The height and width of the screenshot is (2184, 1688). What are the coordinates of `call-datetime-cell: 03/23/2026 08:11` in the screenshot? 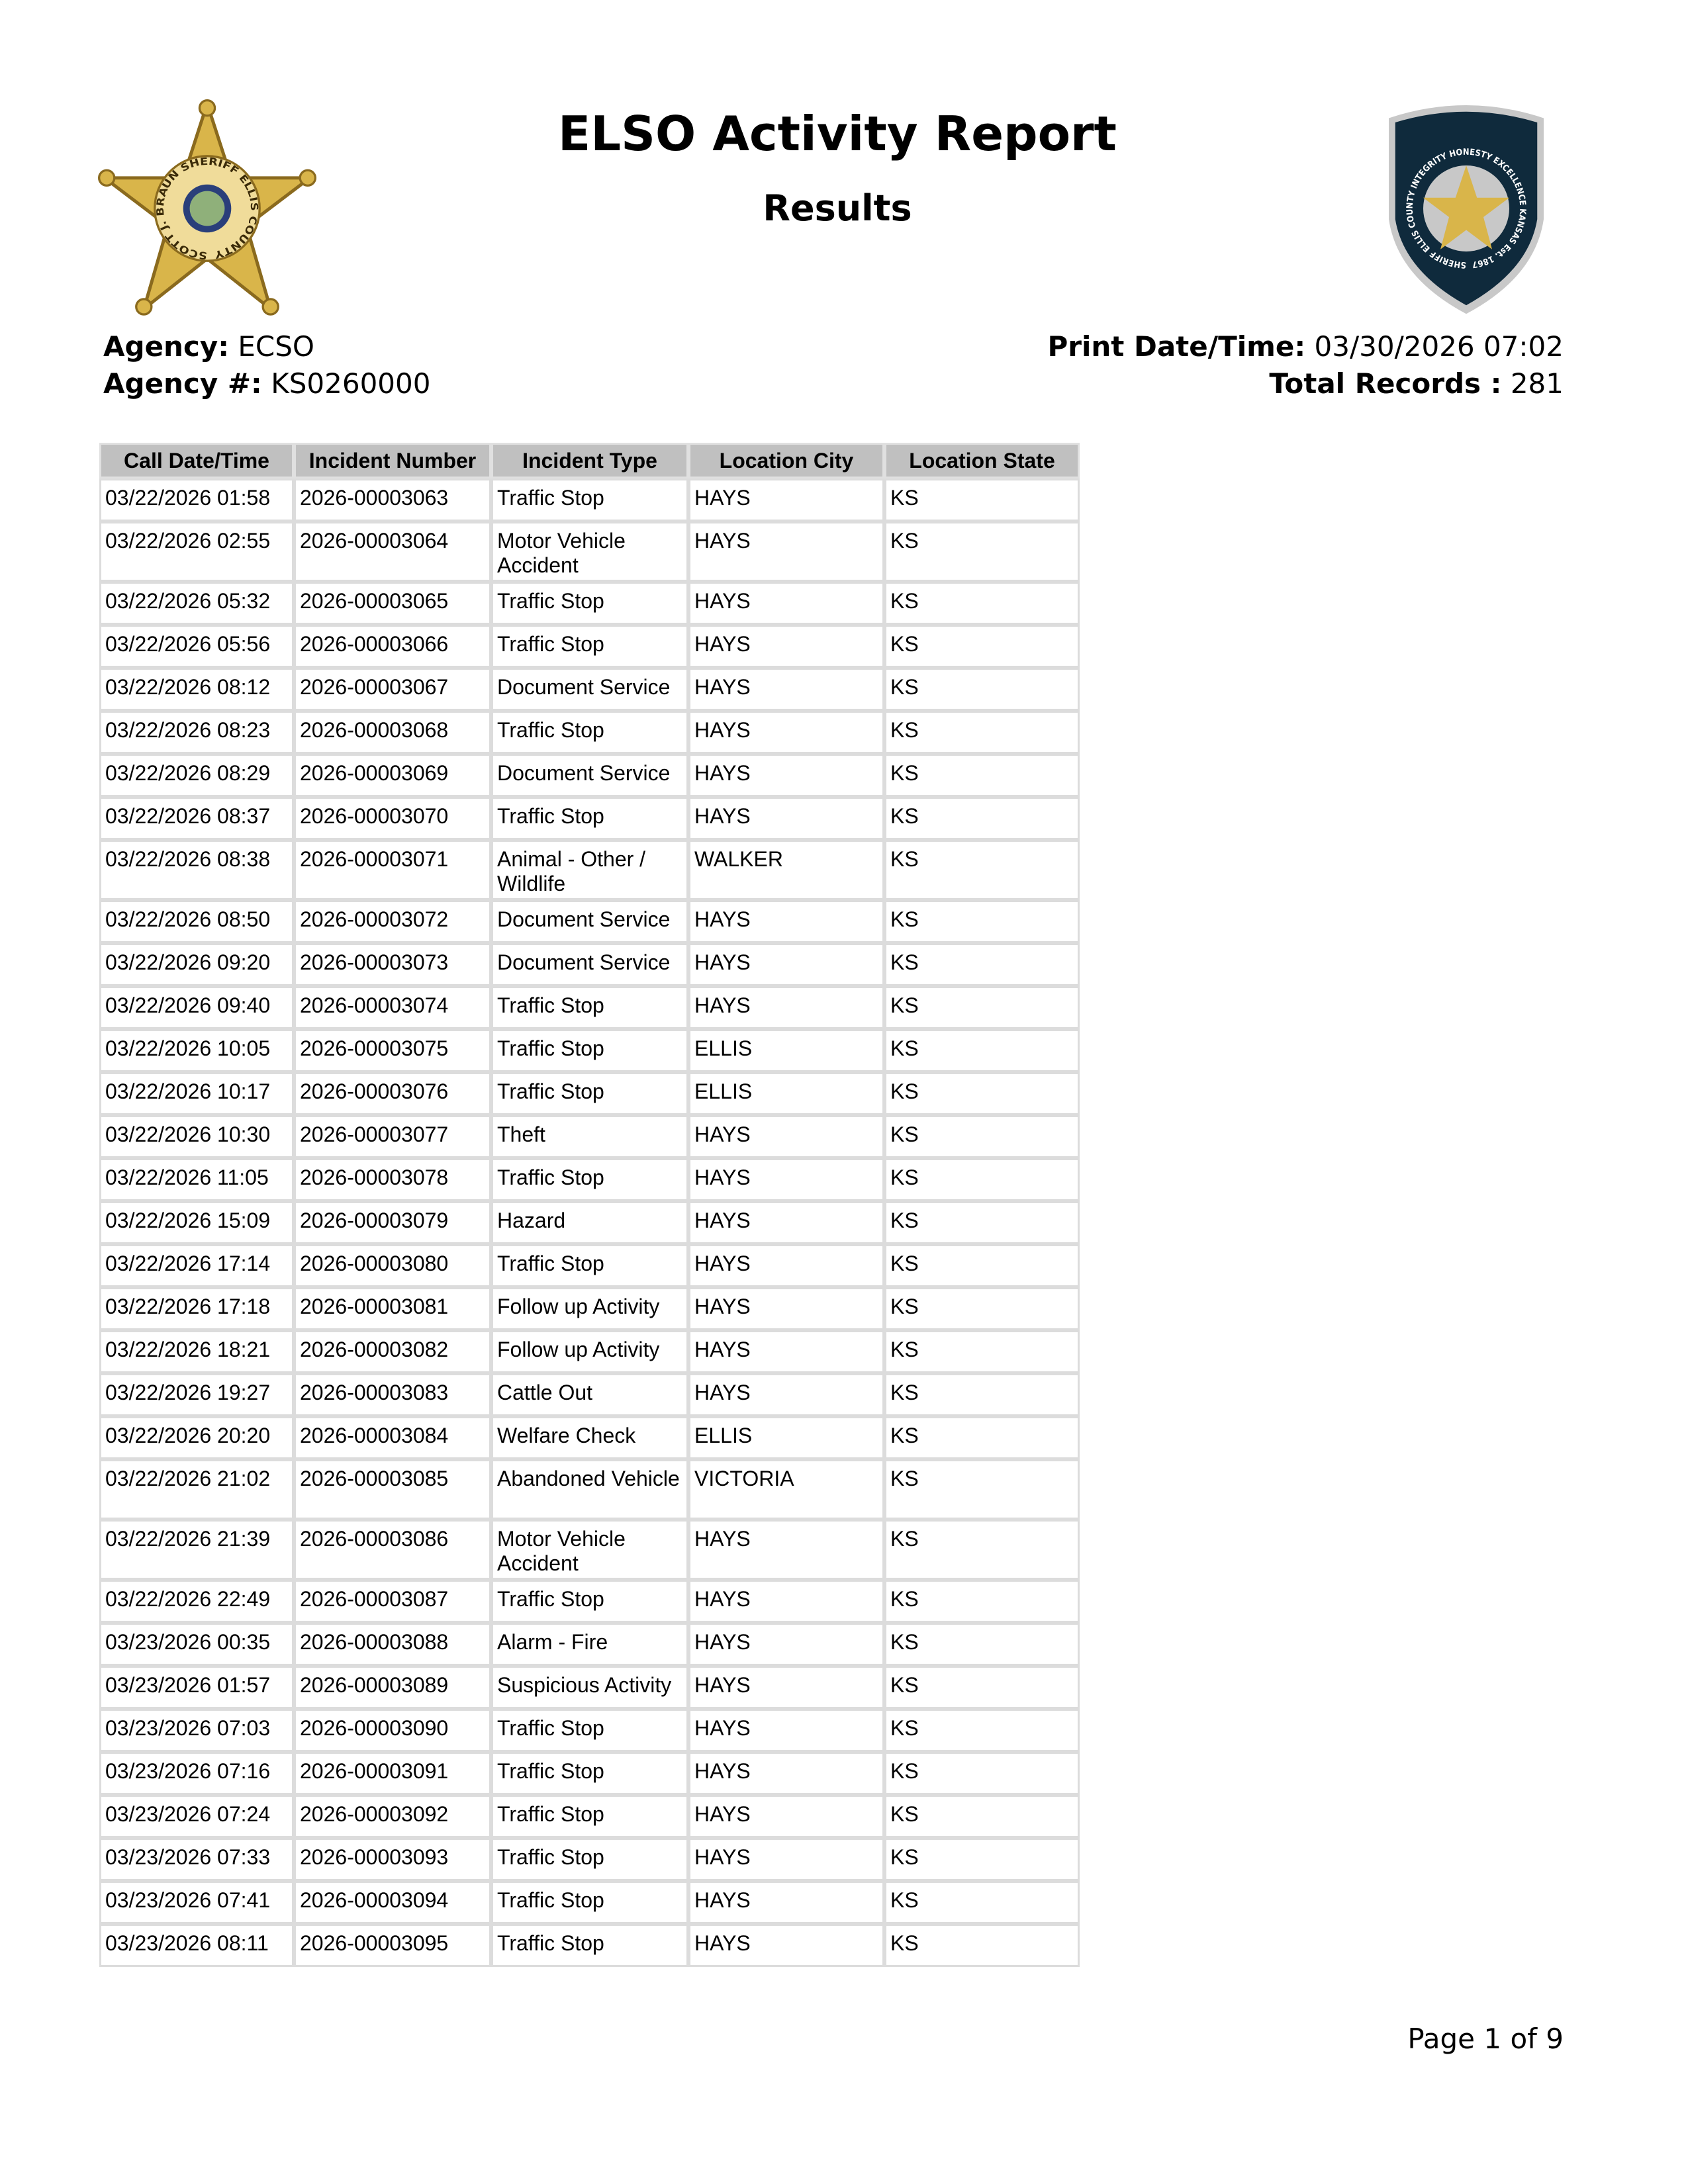 It's located at (196, 1945).